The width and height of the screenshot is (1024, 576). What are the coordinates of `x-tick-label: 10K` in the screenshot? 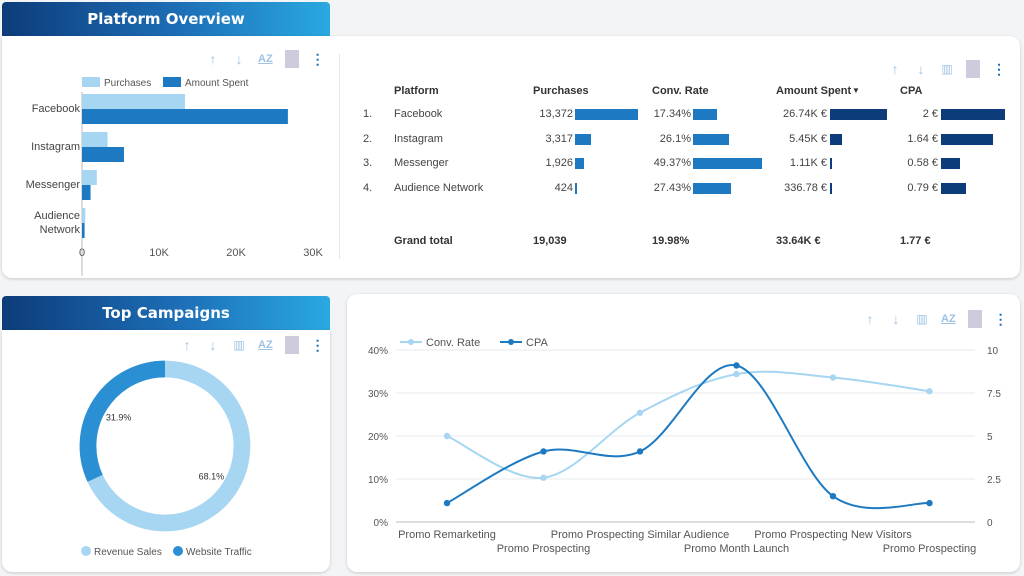 It's located at (159, 253).